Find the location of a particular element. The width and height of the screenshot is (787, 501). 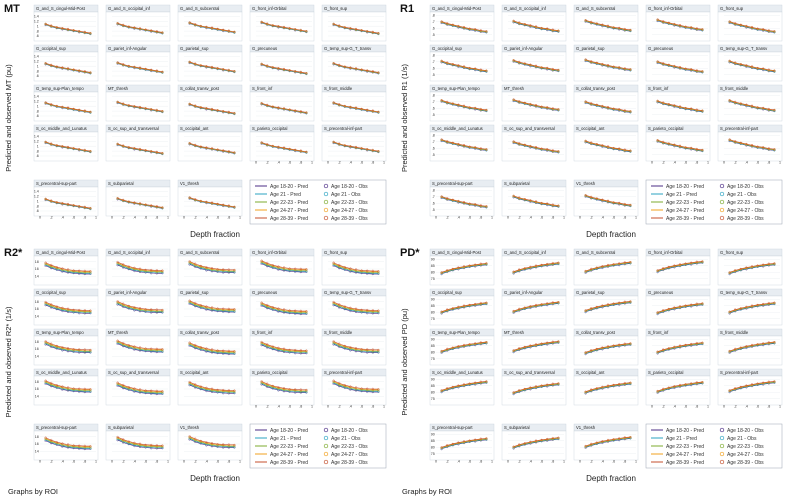

legend-marker-swatch is located at coordinates (326, 202).